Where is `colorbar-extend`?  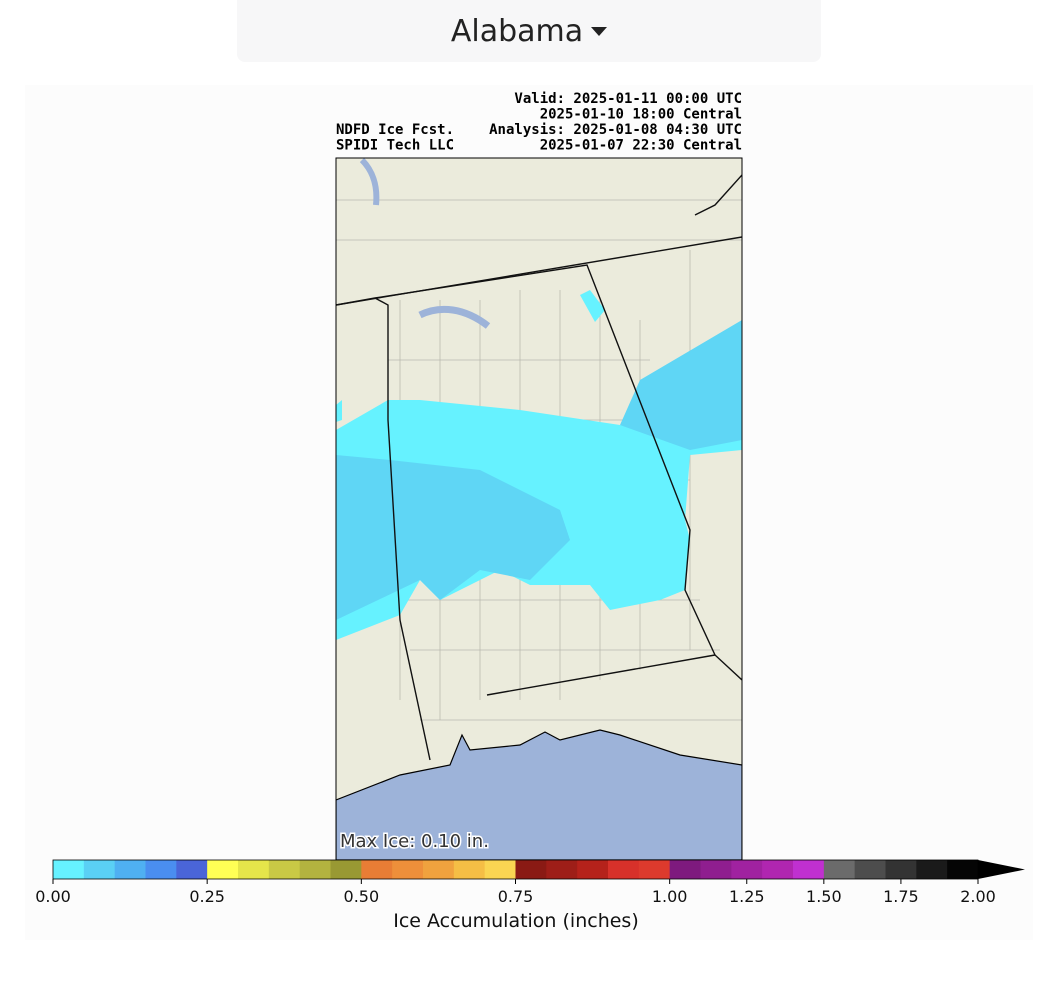 colorbar-extend is located at coordinates (1001, 869).